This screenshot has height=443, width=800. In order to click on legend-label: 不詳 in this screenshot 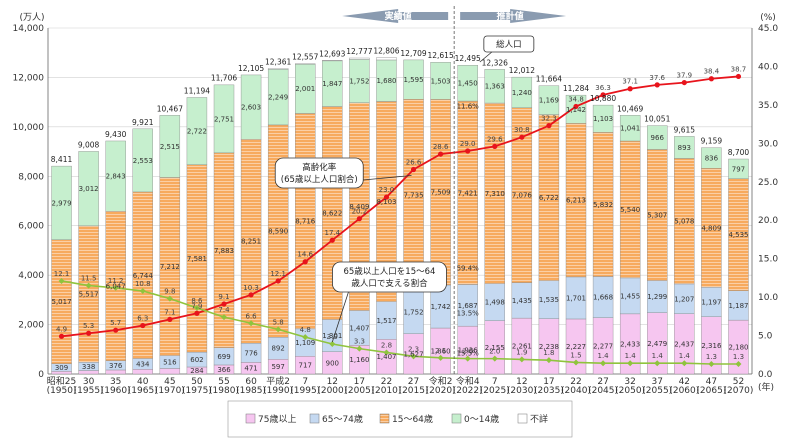, I will do `click(539, 419)`.